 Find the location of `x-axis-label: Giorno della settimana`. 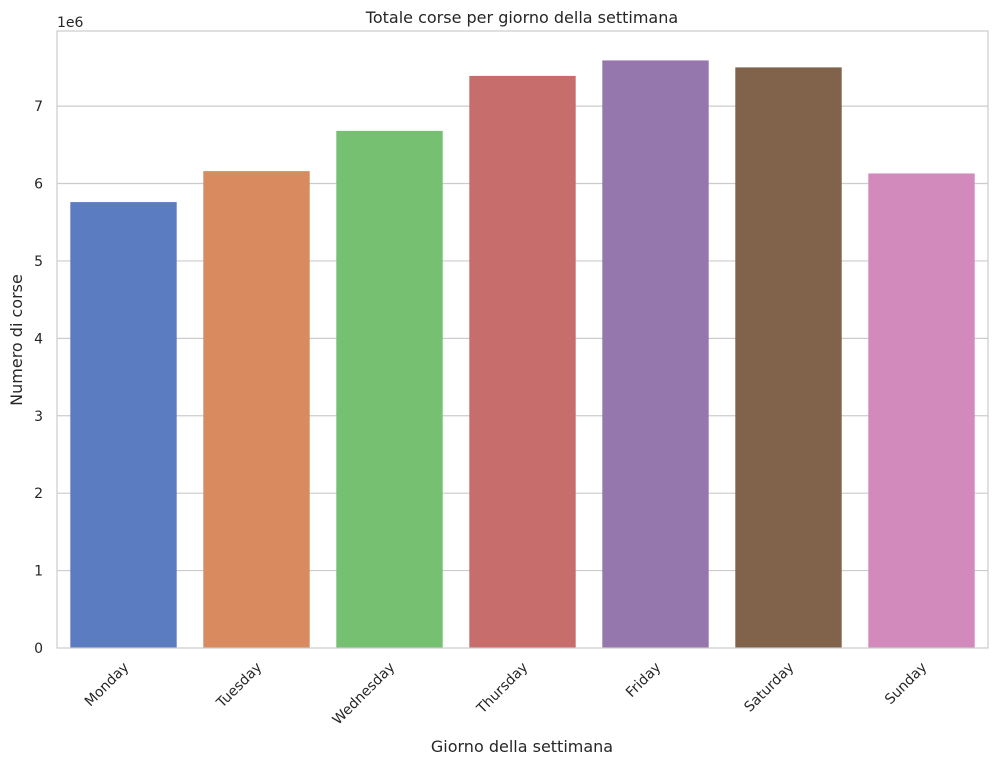

x-axis-label: Giorno della settimana is located at coordinates (522, 746).